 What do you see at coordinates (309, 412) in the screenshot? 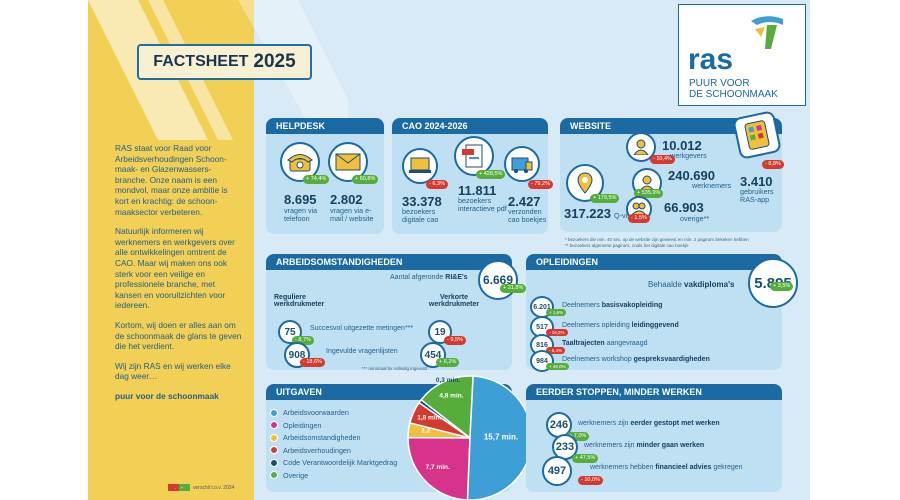
I see `uitgaven-legend-item: Arbeidsvoorwaarden` at bounding box center [309, 412].